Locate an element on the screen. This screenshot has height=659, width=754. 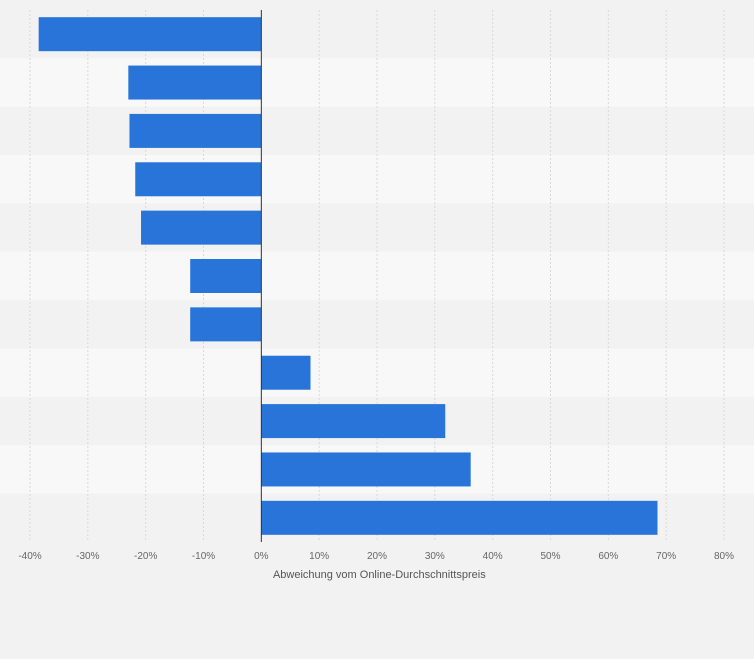
x-tick-label: 80% is located at coordinates (724, 556).